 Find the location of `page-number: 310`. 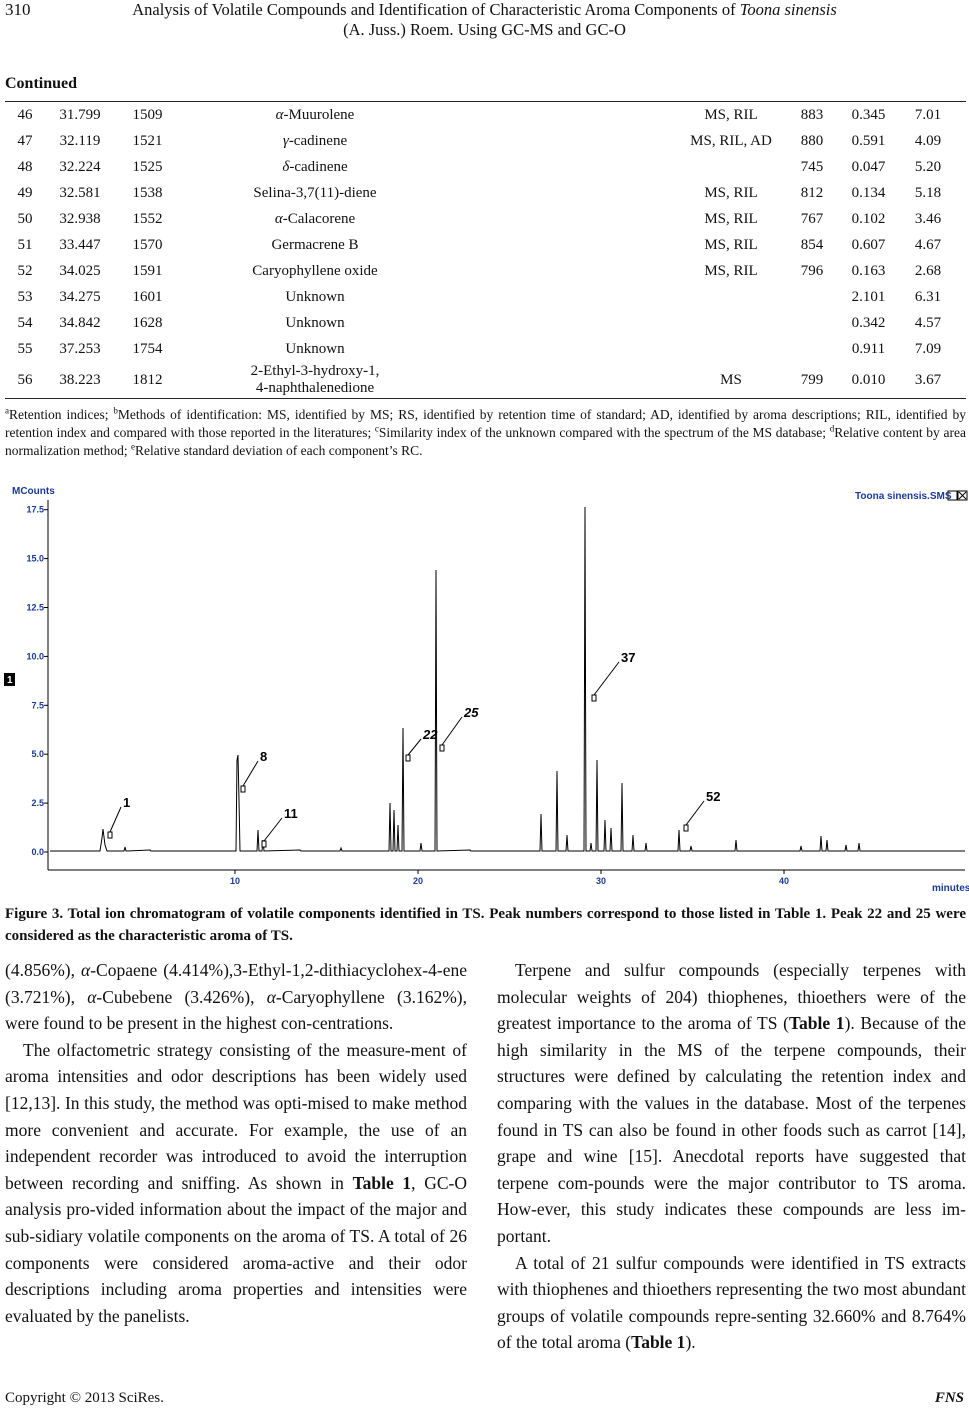

page-number: 310 is located at coordinates (18, 9).